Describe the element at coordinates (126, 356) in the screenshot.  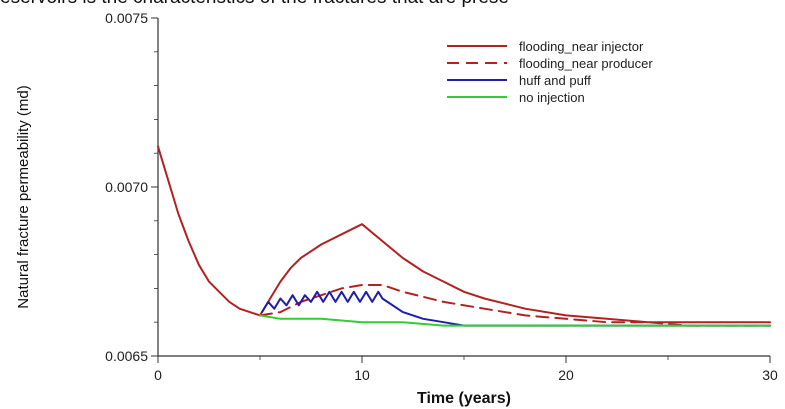
I see `y-tick-label: 0.0065` at that location.